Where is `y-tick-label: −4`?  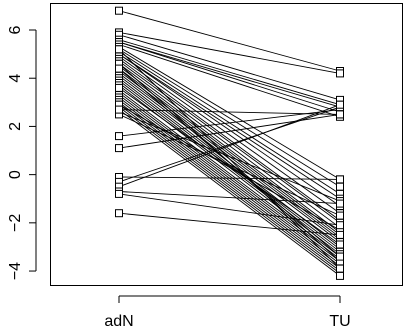 y-tick-label: −4 is located at coordinates (15, 271).